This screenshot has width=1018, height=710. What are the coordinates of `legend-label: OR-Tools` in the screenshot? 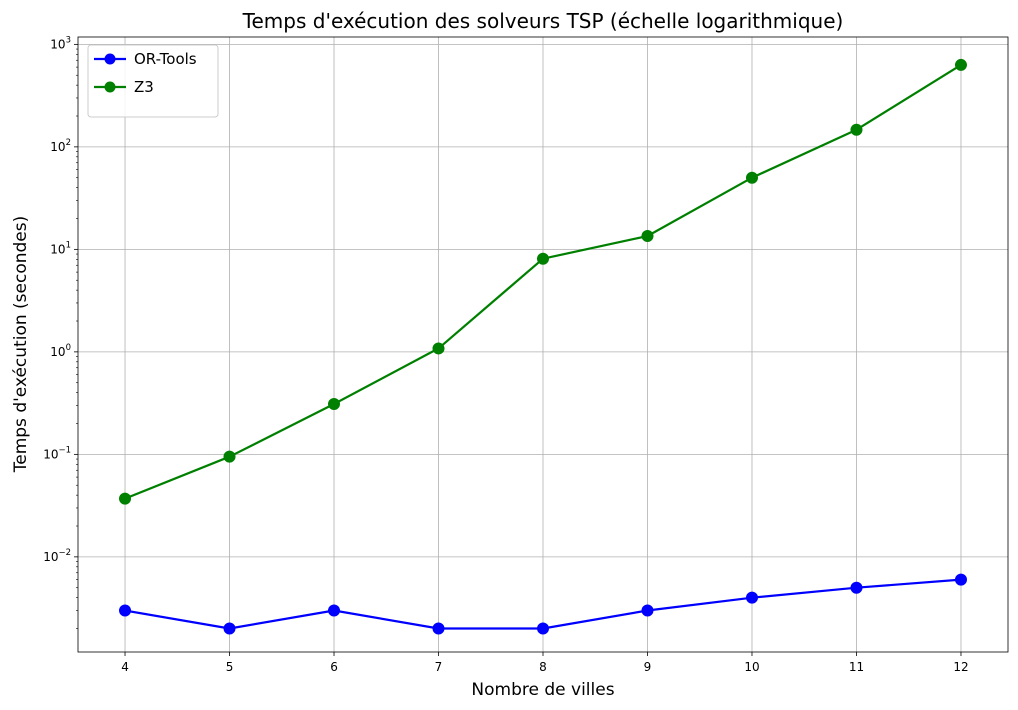 It's located at (165, 59).